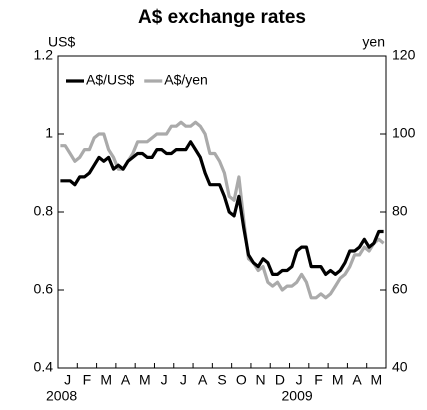  What do you see at coordinates (280, 380) in the screenshot?
I see `x-tick-label: D` at bounding box center [280, 380].